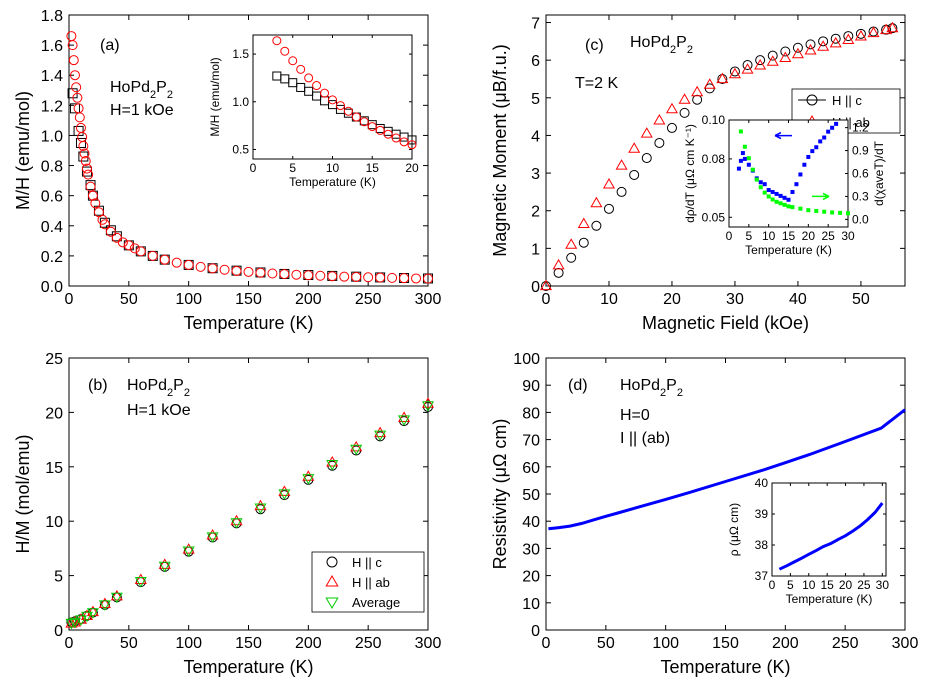 This screenshot has width=926, height=694. Describe the element at coordinates (531, 468) in the screenshot. I see `y-tick-label: 60` at that location.